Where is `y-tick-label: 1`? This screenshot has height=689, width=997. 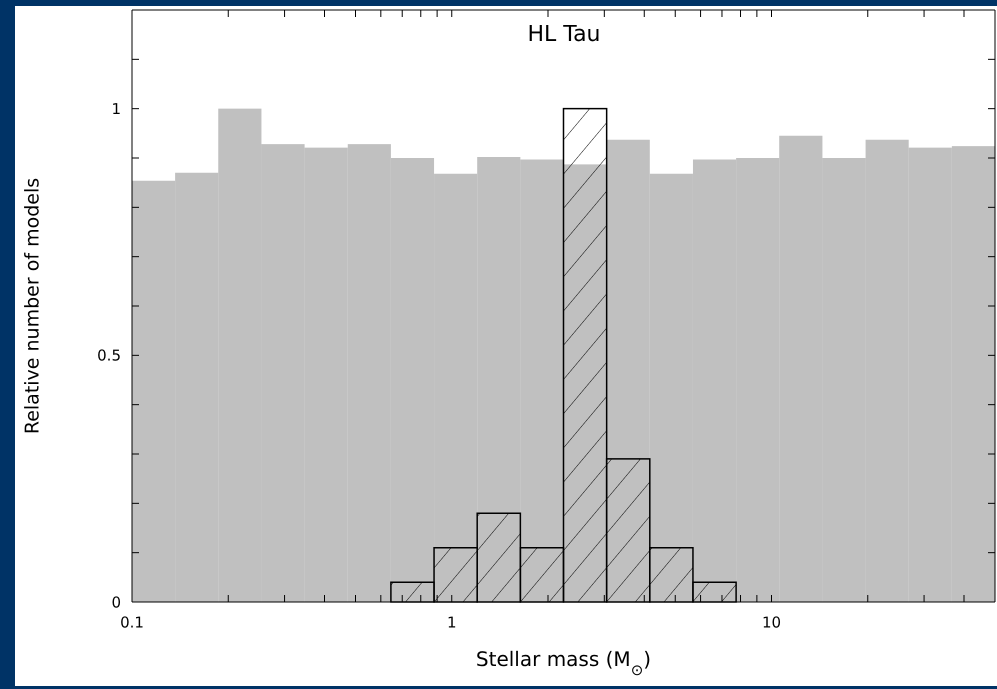
y-tick-label: 1 is located at coordinates (116, 109).